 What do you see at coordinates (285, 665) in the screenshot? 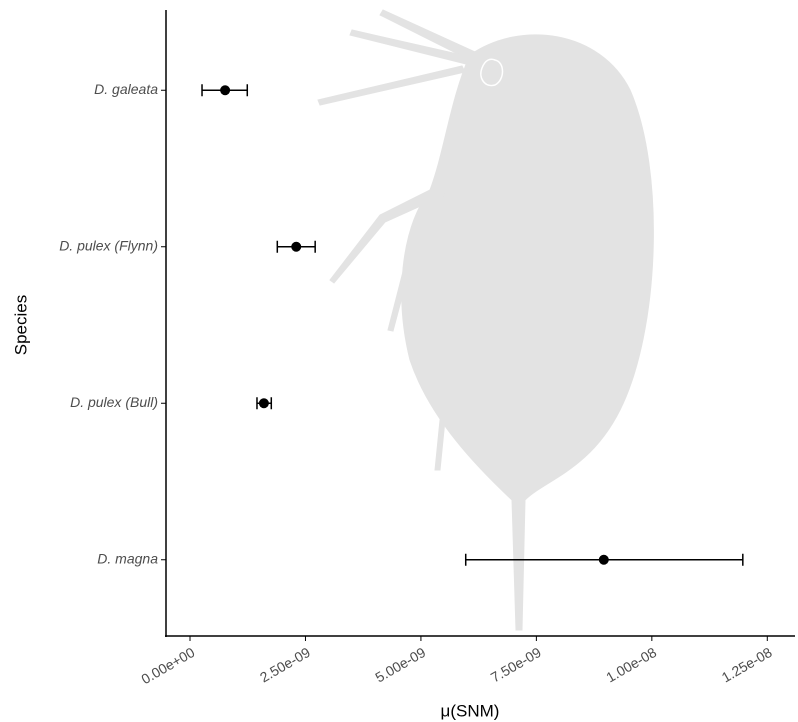
I see `x-tick-label: 2.50e-09` at bounding box center [285, 665].